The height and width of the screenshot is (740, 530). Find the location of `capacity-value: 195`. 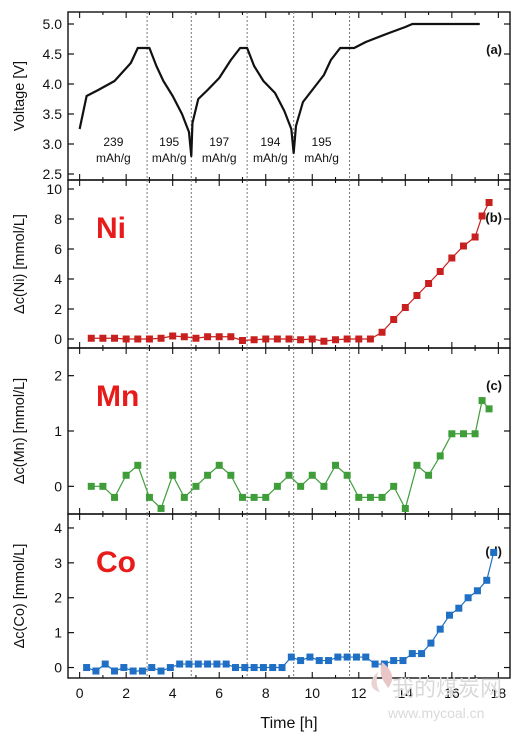

capacity-value: 195 is located at coordinates (322, 142).